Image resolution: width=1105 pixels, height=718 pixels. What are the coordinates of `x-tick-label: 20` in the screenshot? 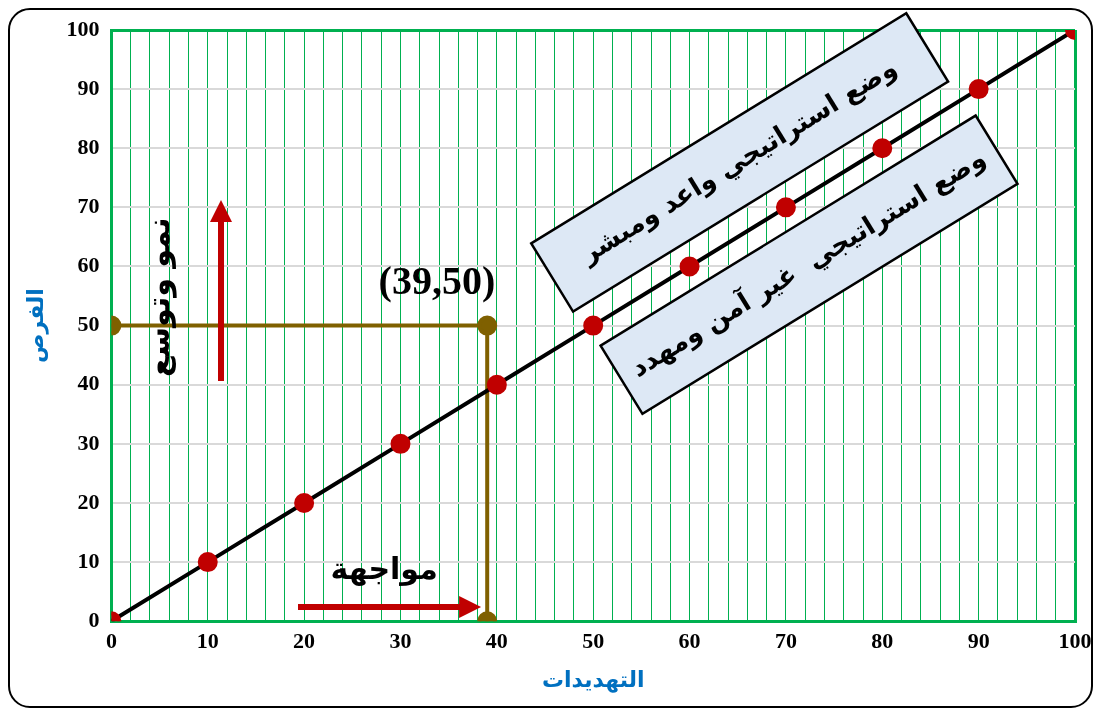 It's located at (304, 641).